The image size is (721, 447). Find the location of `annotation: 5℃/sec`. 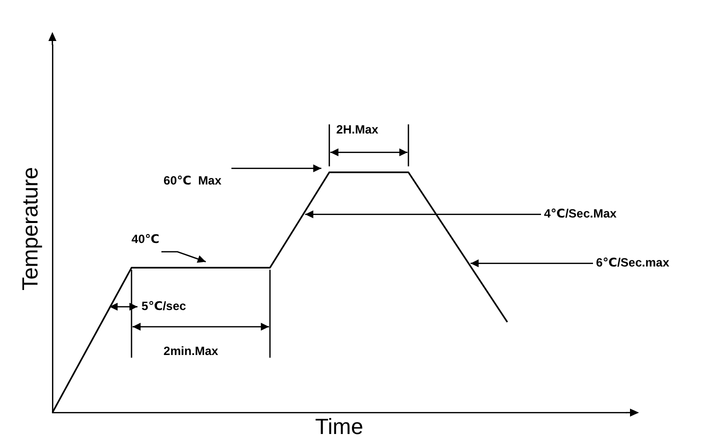

annotation: 5℃/sec is located at coordinates (164, 306).